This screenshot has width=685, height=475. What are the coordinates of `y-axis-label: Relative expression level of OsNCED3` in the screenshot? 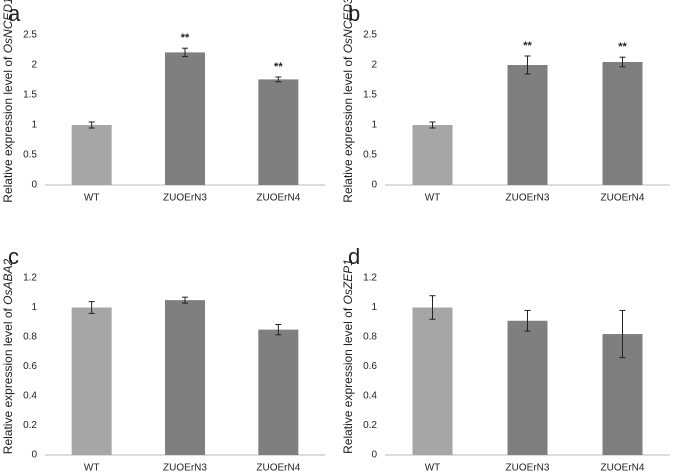 It's located at (348, 101).